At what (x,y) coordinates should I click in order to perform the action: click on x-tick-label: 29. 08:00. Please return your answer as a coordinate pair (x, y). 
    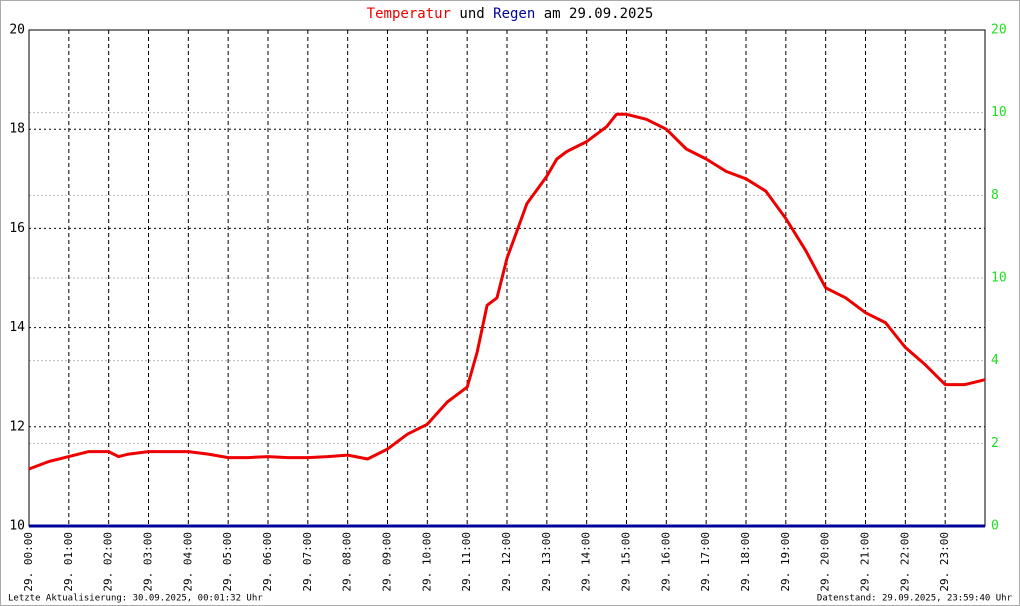
    Looking at the image, I should click on (347, 562).